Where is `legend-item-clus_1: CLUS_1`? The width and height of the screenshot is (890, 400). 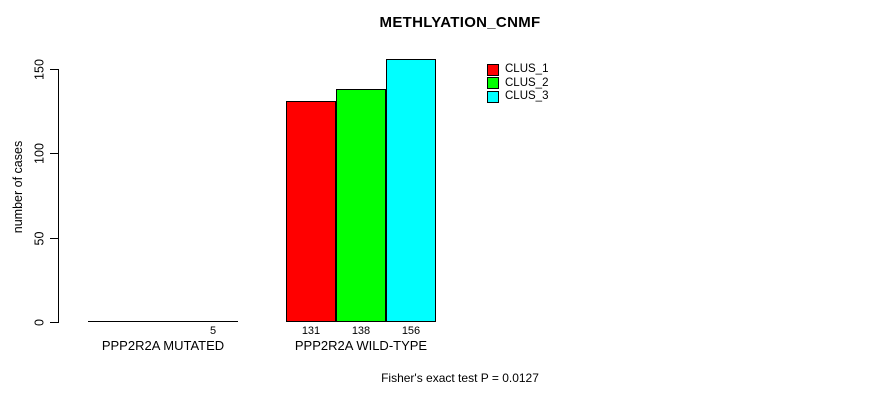
legend-item-clus_1: CLUS_1 is located at coordinates (517, 70).